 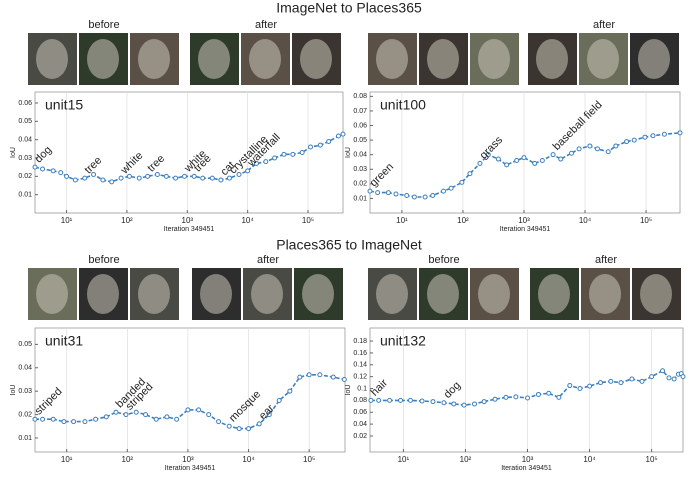 What do you see at coordinates (103, 25) in the screenshot?
I see `thumbnail-label: before` at bounding box center [103, 25].